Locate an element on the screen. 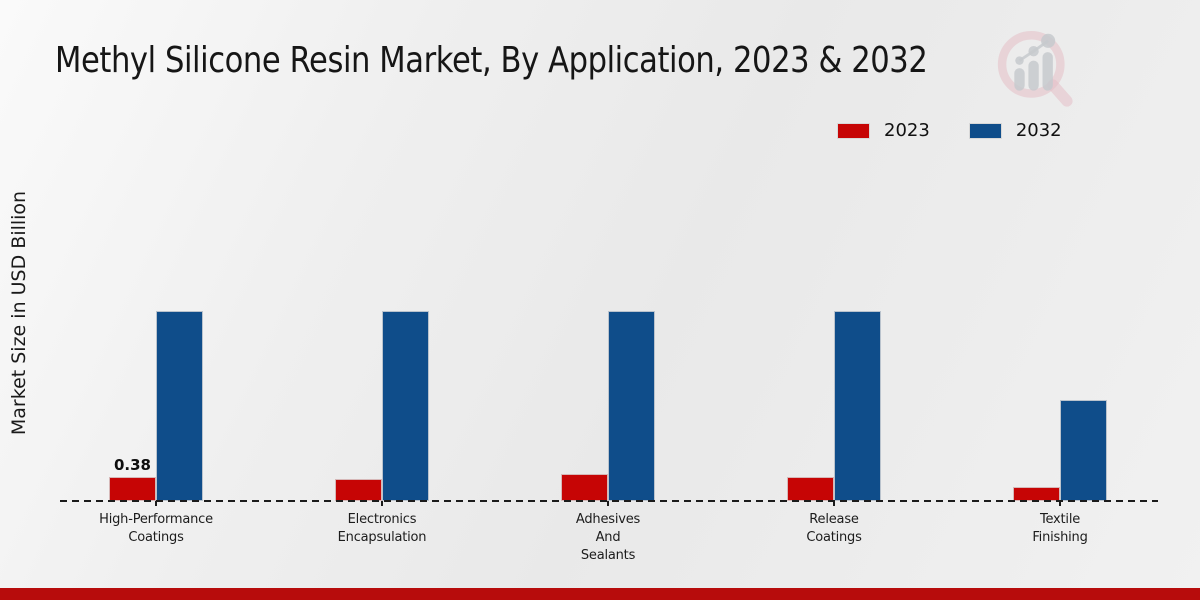 Image resolution: width=1200 pixels, height=600 pixels. value-label: 0.38 is located at coordinates (132, 465).